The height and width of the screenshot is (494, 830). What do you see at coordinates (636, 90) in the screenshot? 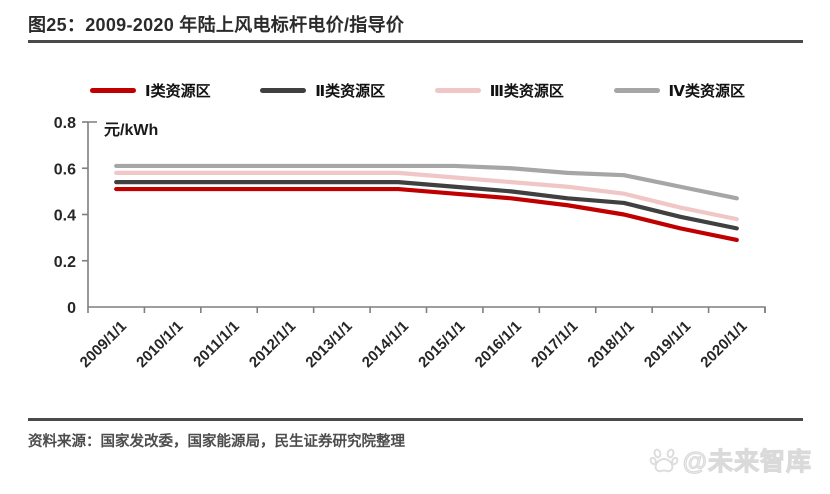
I see `zone4-line-swatch` at bounding box center [636, 90].